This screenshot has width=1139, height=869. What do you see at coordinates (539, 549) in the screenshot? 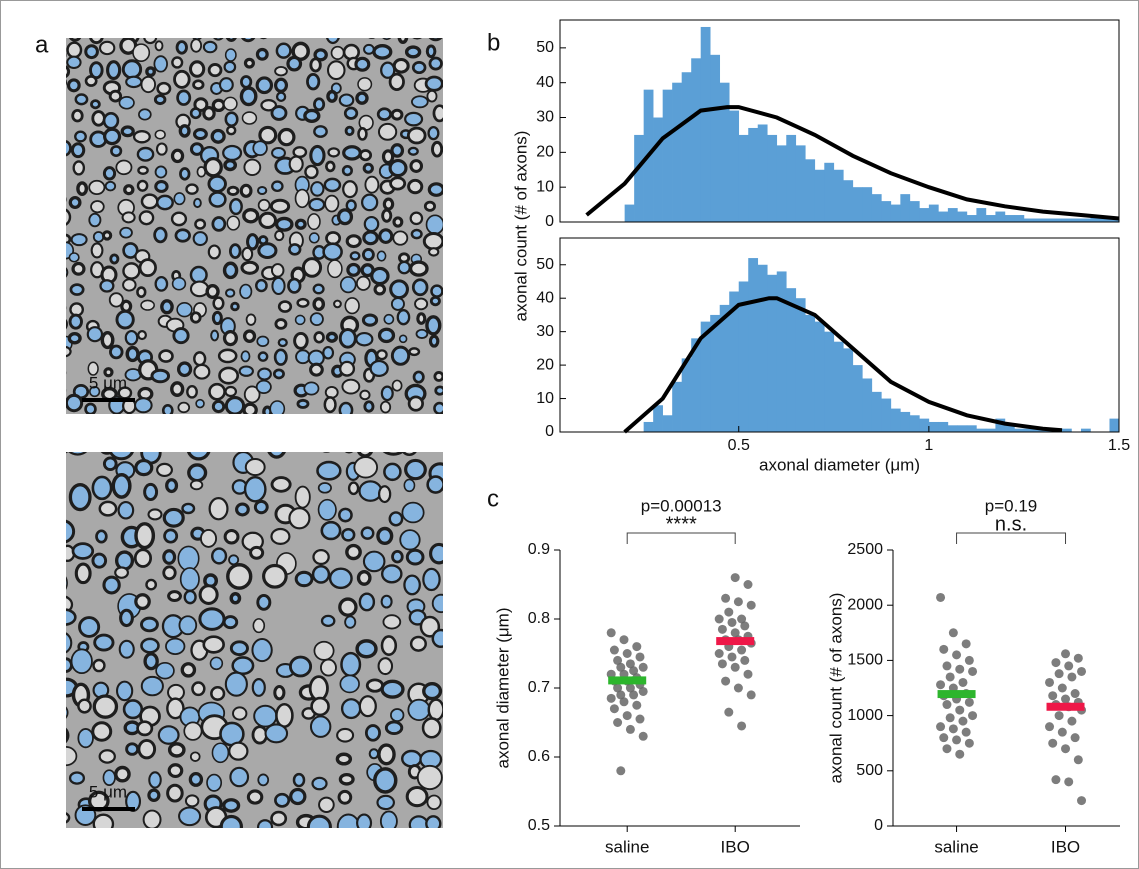
I see `y-tick-label: 0.9` at bounding box center [539, 549].